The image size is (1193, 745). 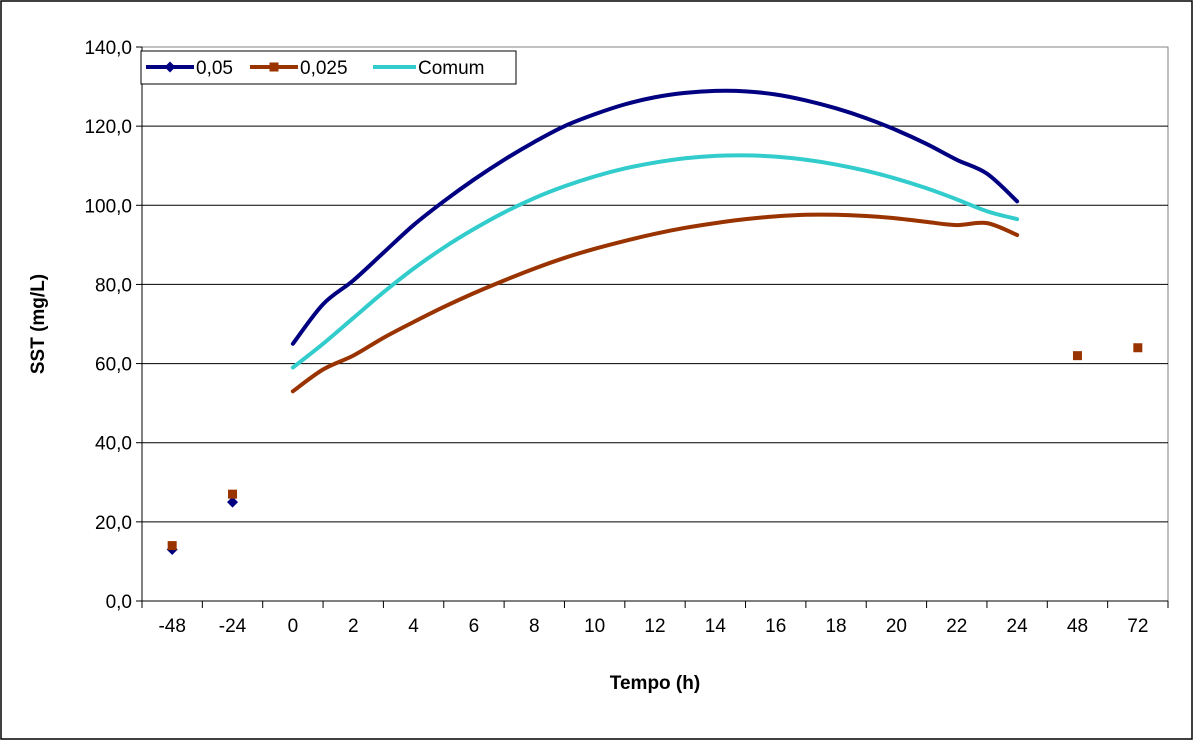 I want to click on y-tick-label: 140,0, so click(x=108, y=48).